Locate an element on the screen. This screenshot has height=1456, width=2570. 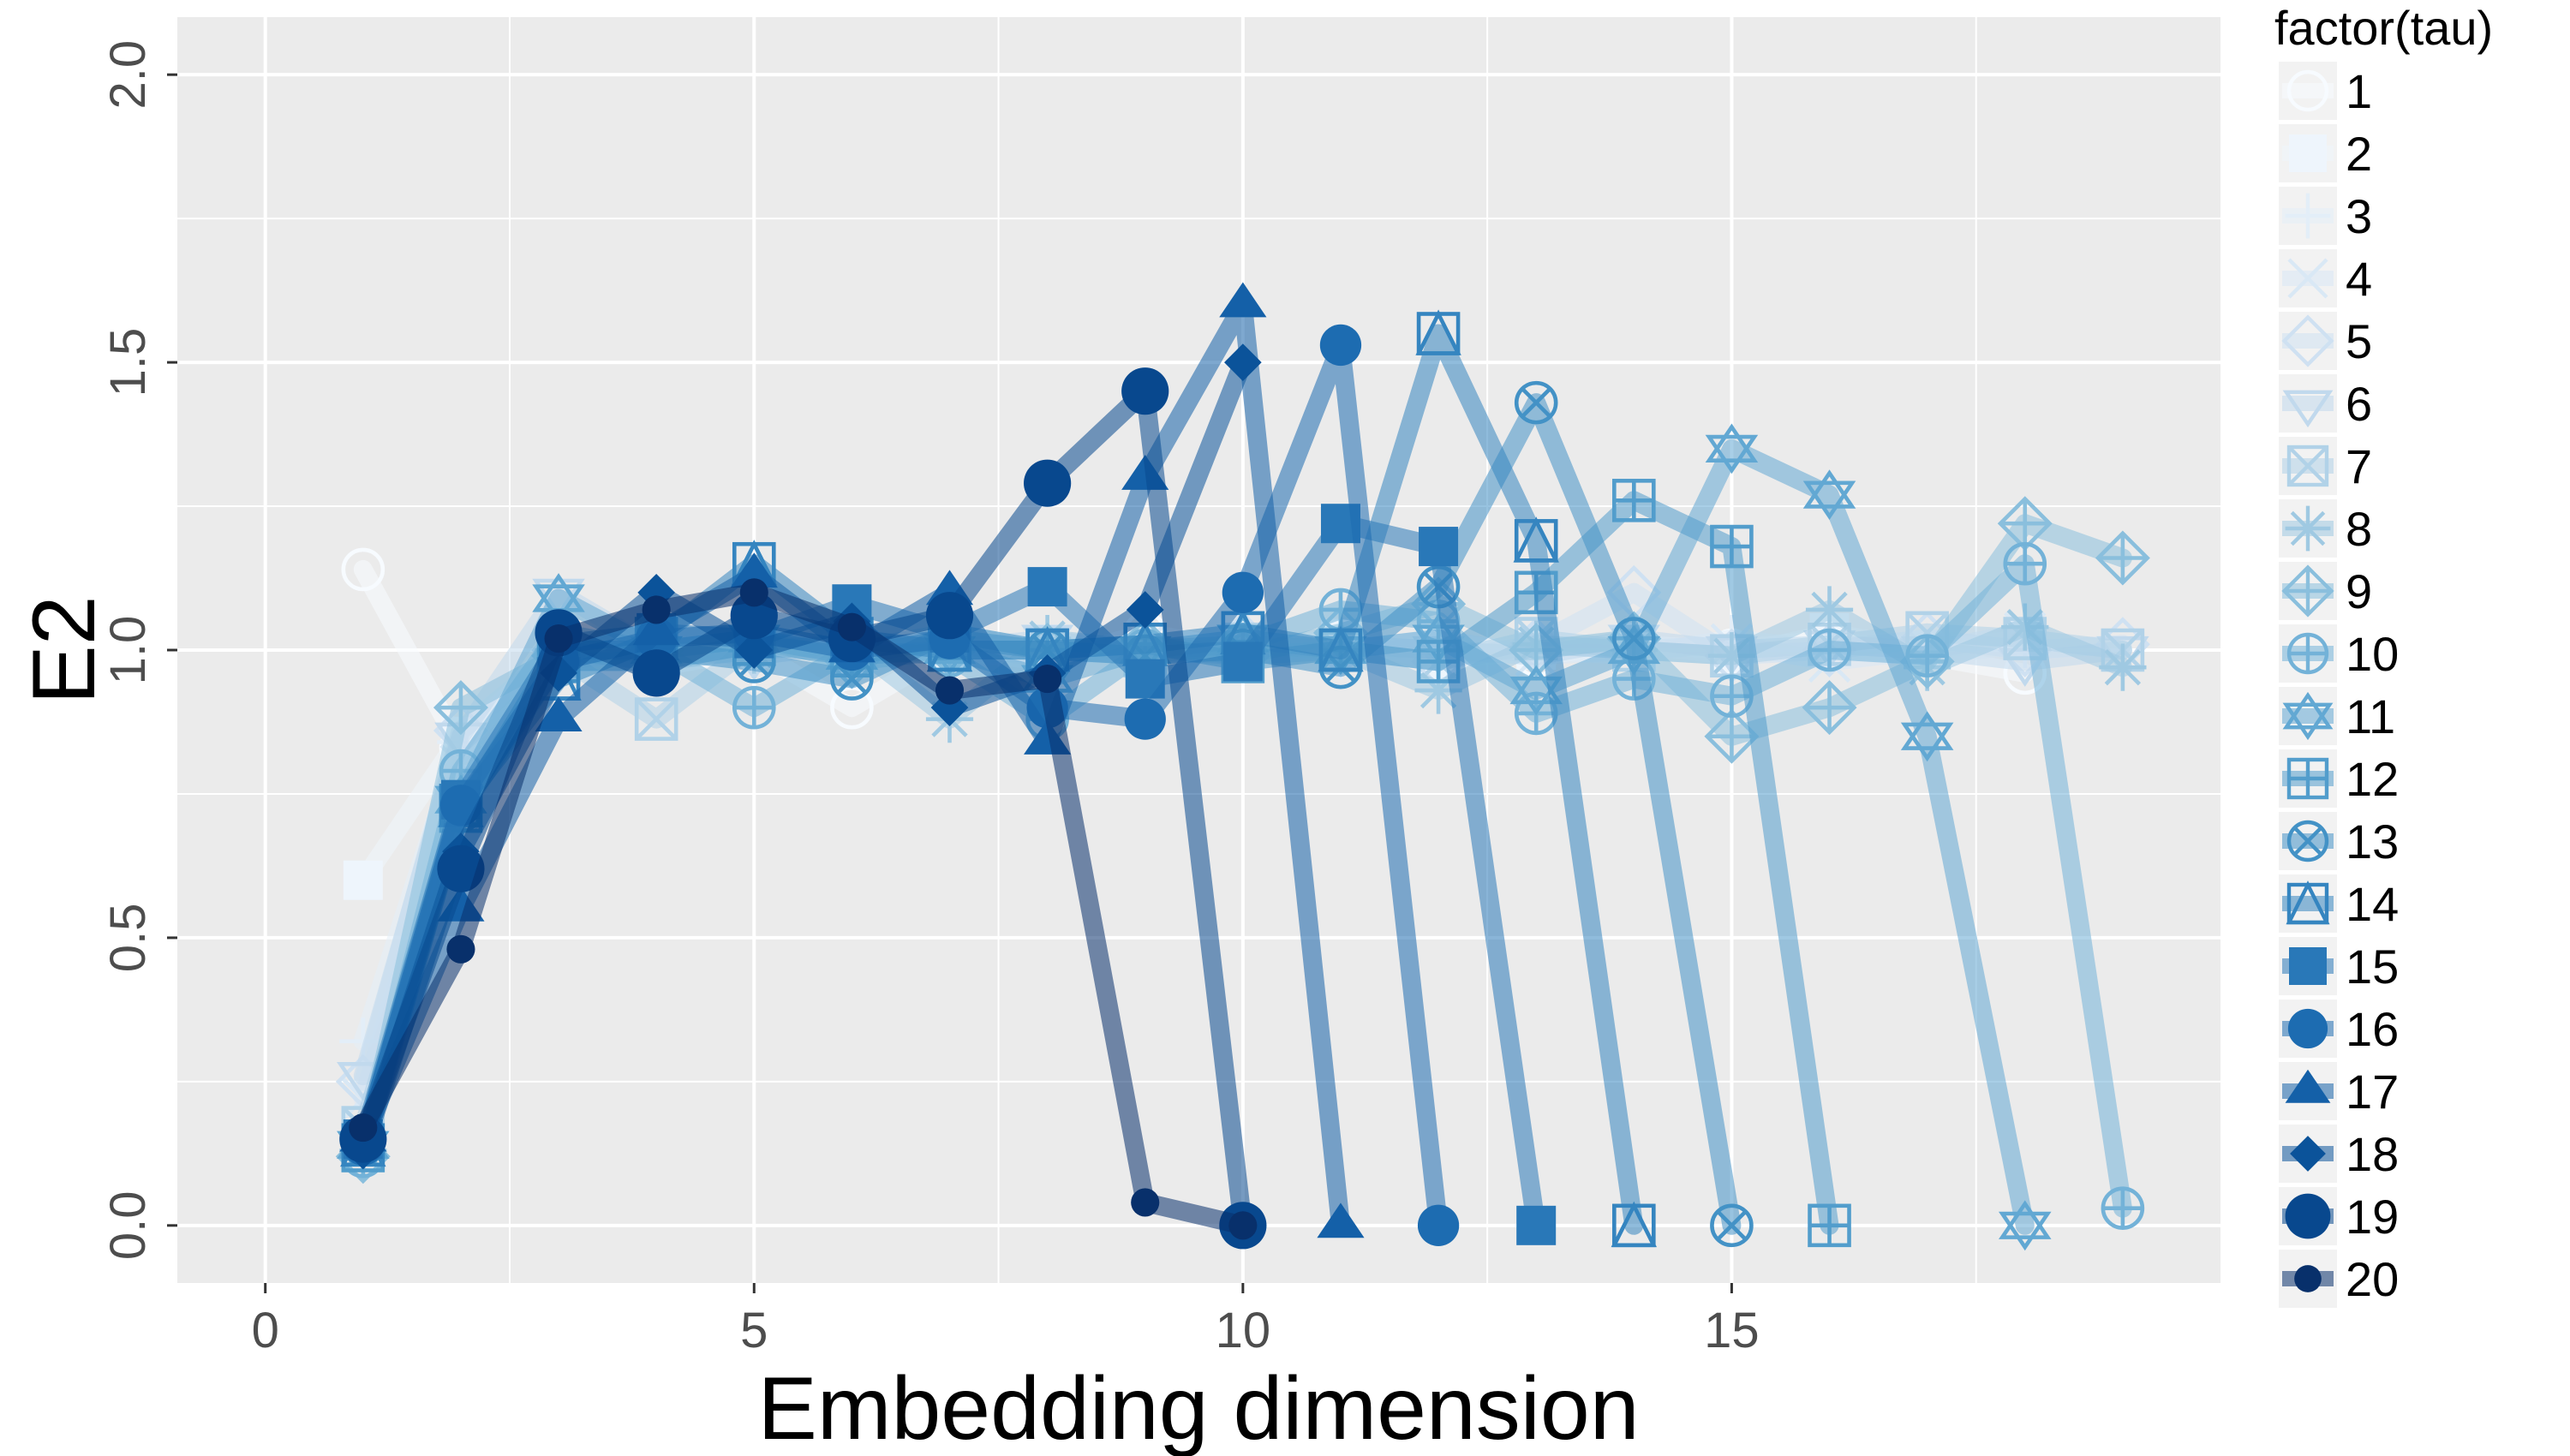
x-tick-label: 5 is located at coordinates (754, 1330).